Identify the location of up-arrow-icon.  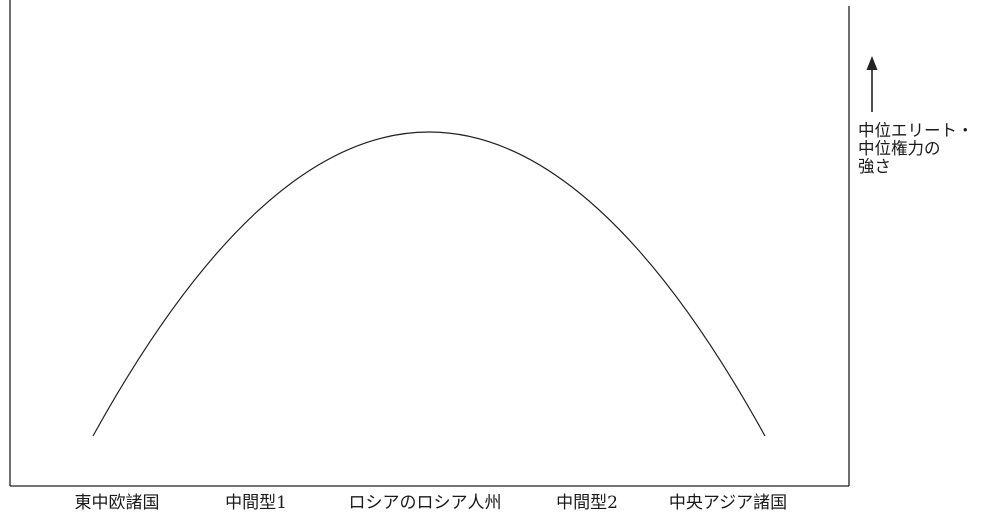
(872, 63).